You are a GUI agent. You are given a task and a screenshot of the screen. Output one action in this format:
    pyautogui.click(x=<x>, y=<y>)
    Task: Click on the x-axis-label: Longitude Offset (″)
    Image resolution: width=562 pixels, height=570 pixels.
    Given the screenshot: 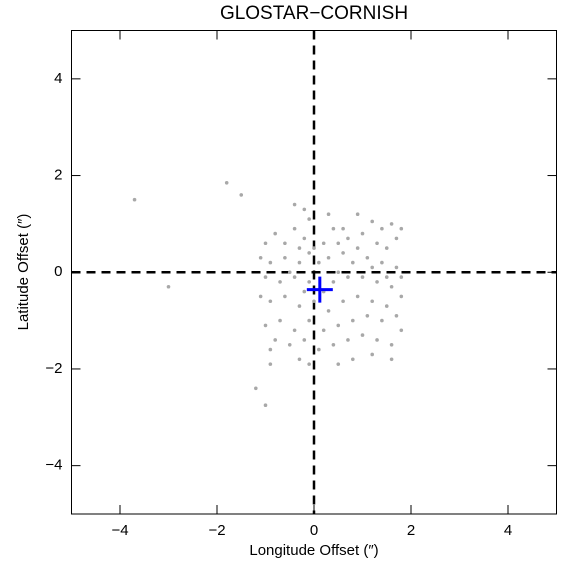 What is the action you would take?
    pyautogui.click(x=313, y=550)
    